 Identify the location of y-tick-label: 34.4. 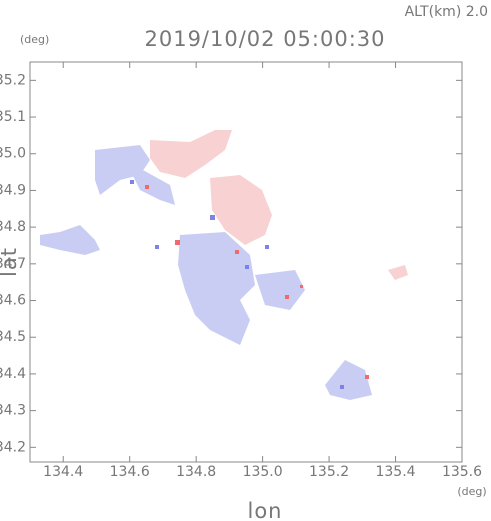
(13, 374).